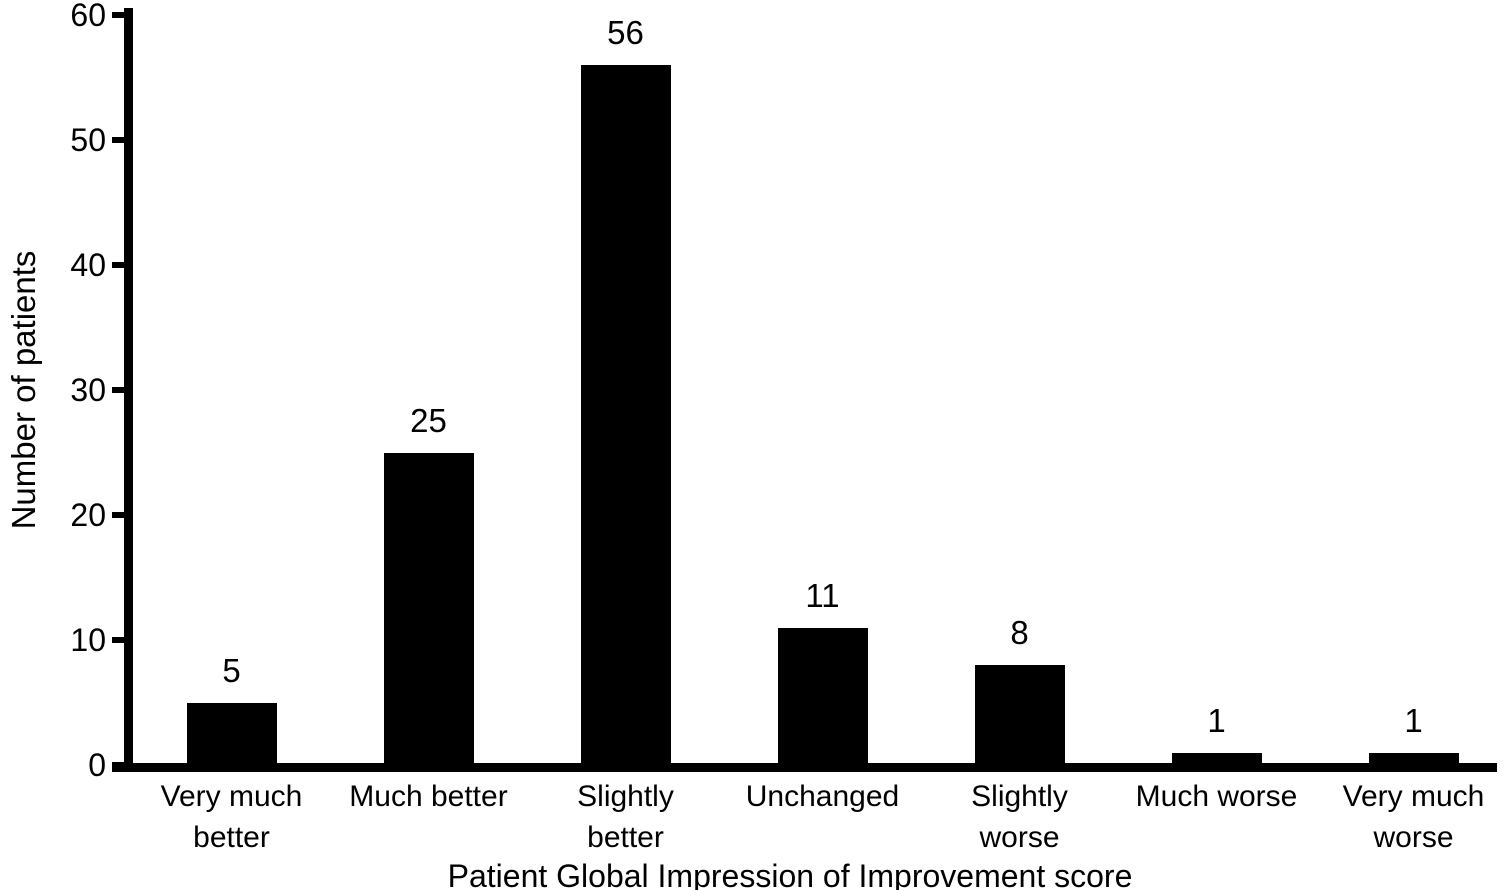  I want to click on bar-value-very-much-better: 5, so click(231, 670).